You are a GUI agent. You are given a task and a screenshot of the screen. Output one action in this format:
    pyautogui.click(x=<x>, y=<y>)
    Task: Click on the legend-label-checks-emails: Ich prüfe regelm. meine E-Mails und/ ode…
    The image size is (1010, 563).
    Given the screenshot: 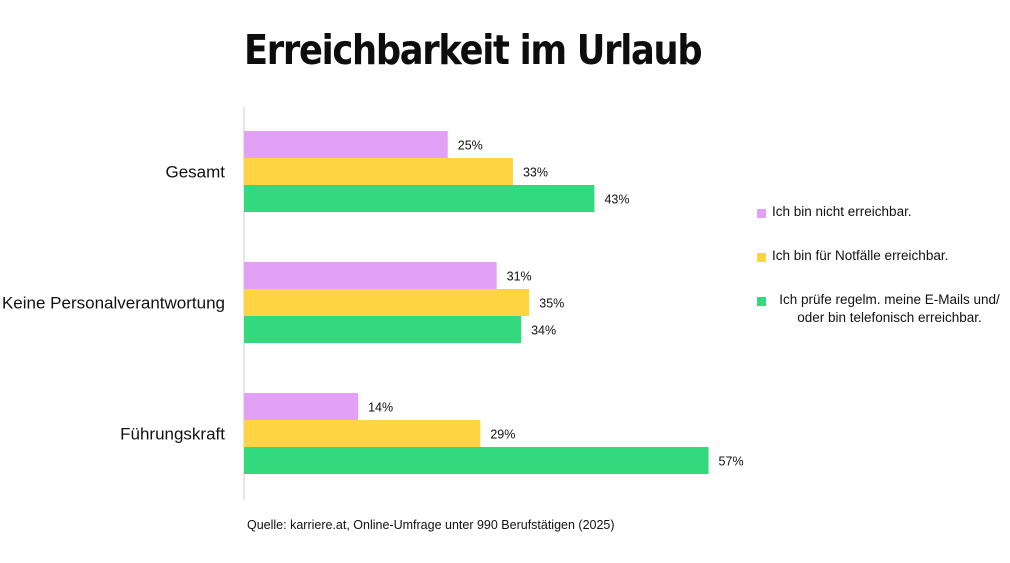 What is the action you would take?
    pyautogui.click(x=889, y=308)
    